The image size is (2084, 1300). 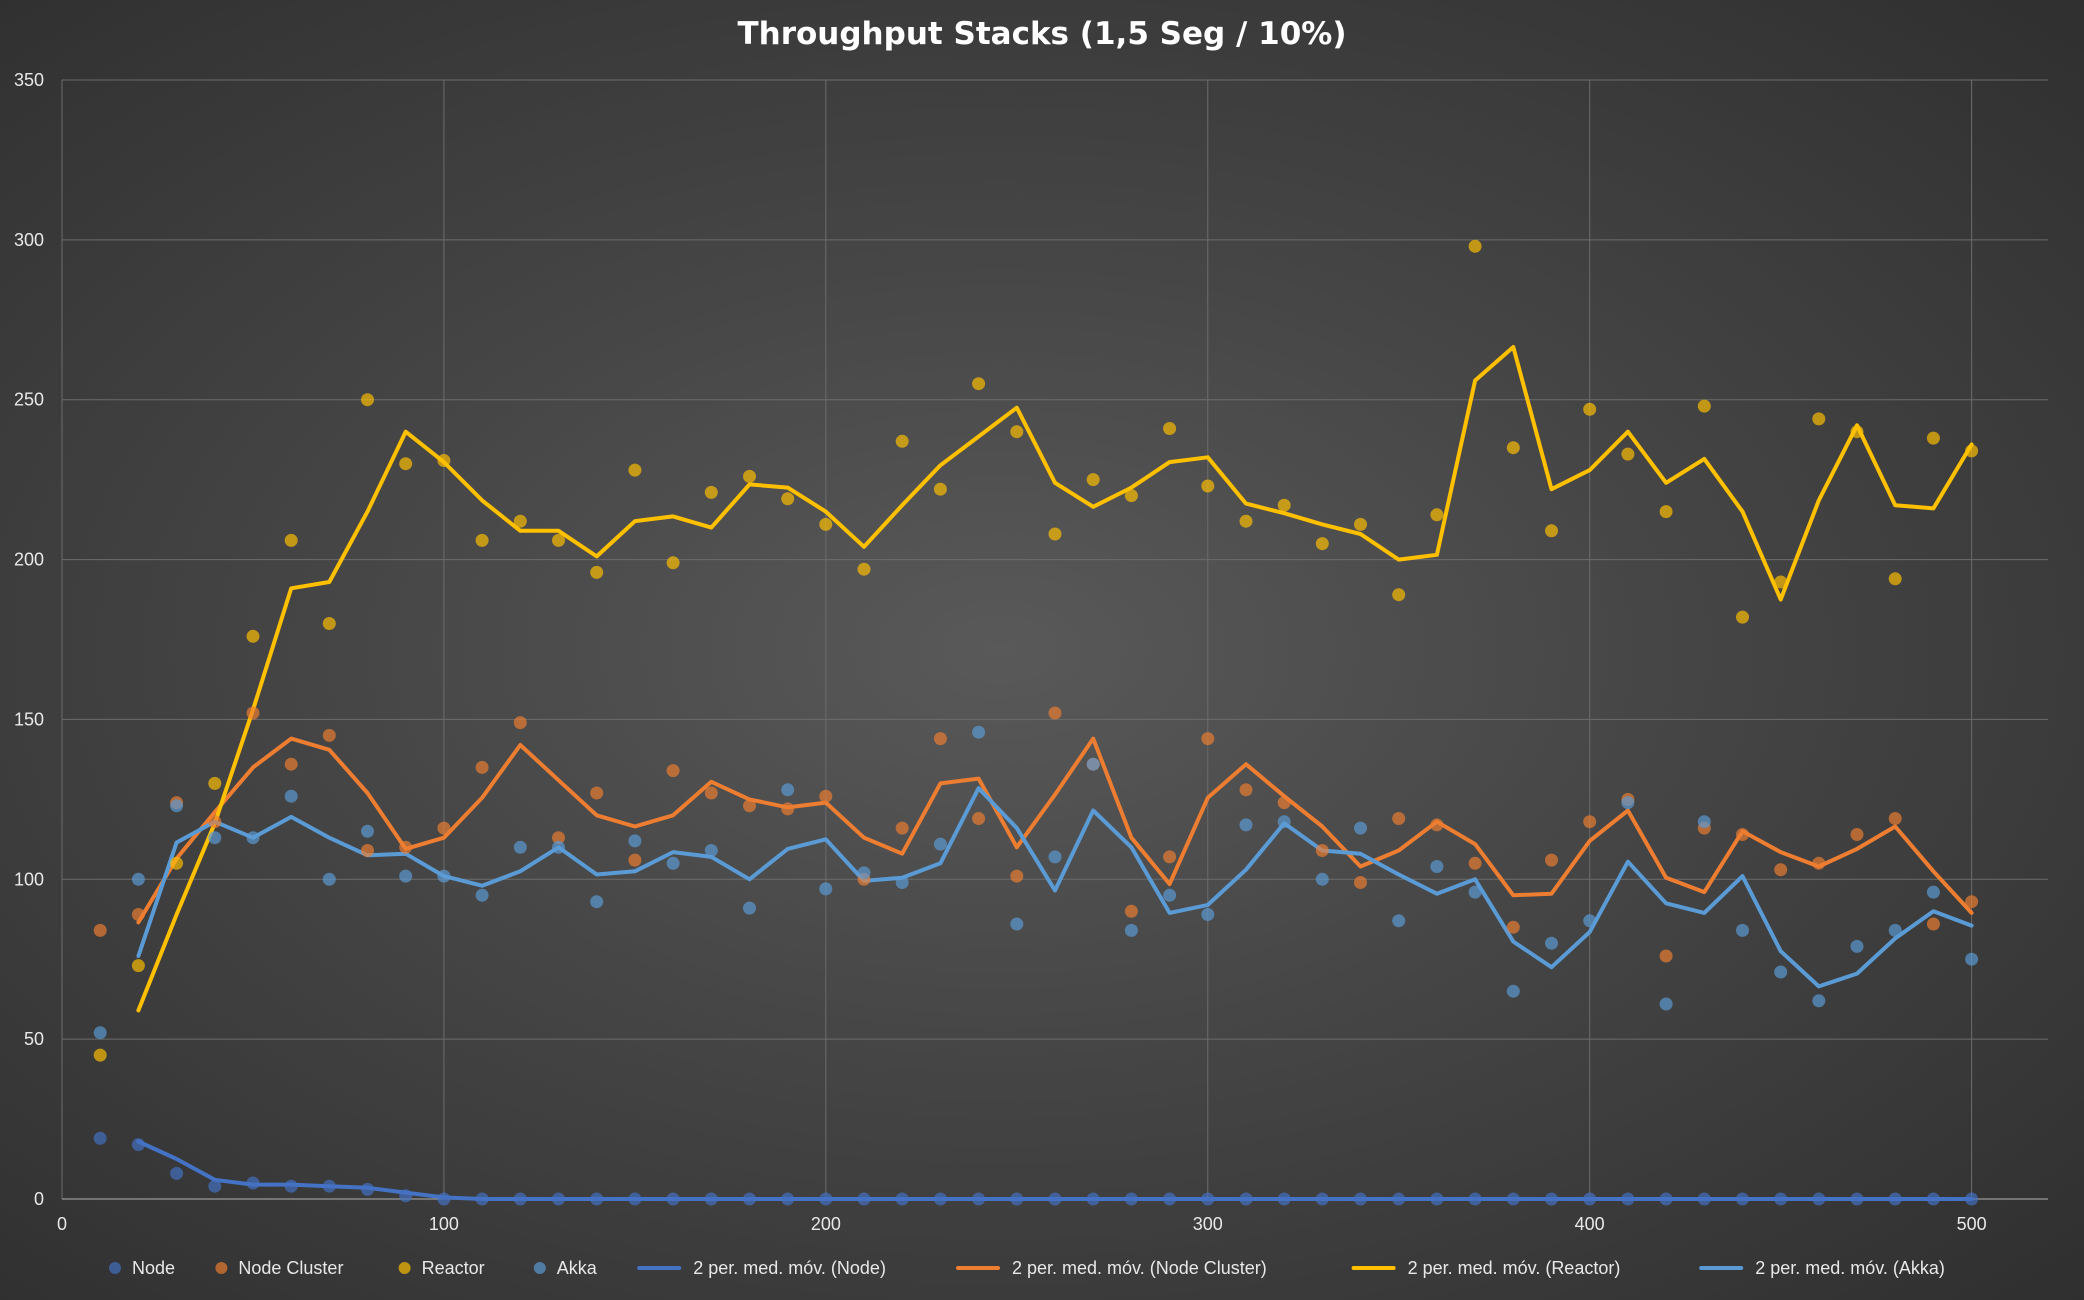 I want to click on legend-item-node-cluster: Node Cluster, so click(x=279, y=1268).